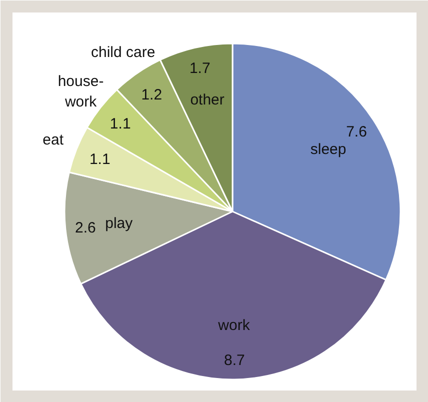 Image resolution: width=428 pixels, height=402 pixels. I want to click on slice-label: eat, so click(53, 139).